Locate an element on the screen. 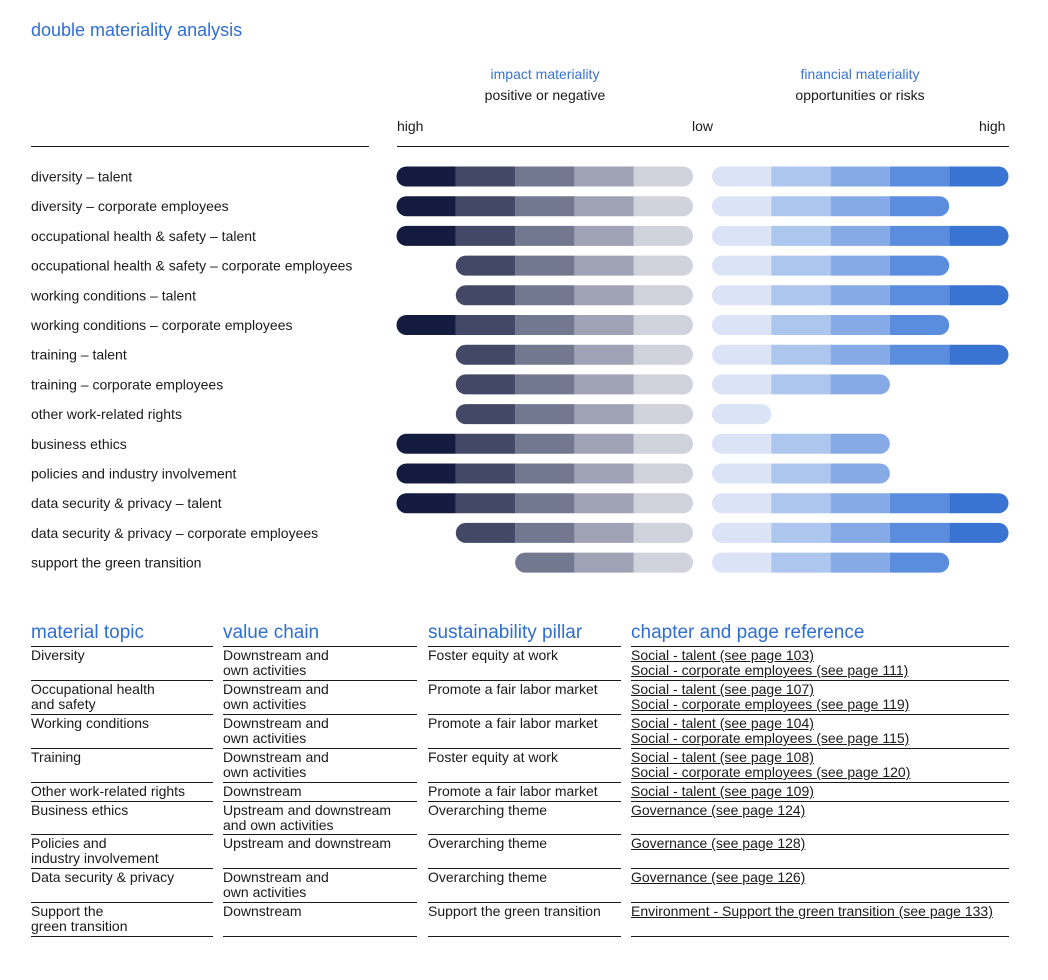  category-label: training – talent is located at coordinates (79, 355).